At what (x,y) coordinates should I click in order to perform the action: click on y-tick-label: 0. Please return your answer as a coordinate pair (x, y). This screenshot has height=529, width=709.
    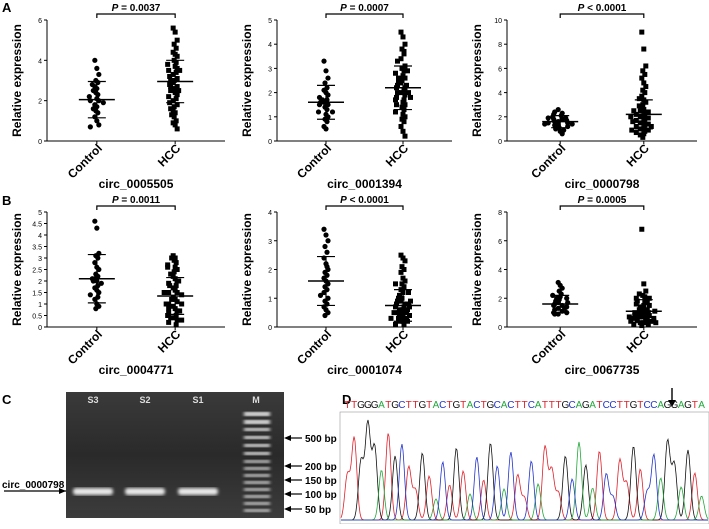
    Looking at the image, I should click on (40, 328).